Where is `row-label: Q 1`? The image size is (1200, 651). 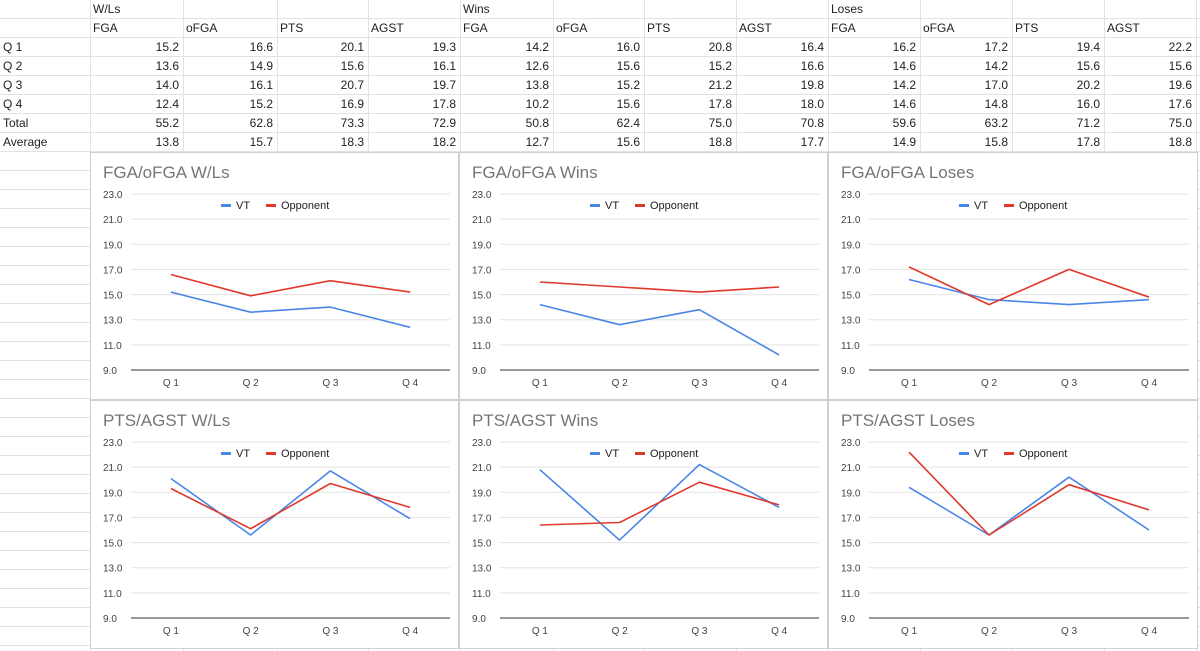
row-label: Q 1 is located at coordinates (13, 47).